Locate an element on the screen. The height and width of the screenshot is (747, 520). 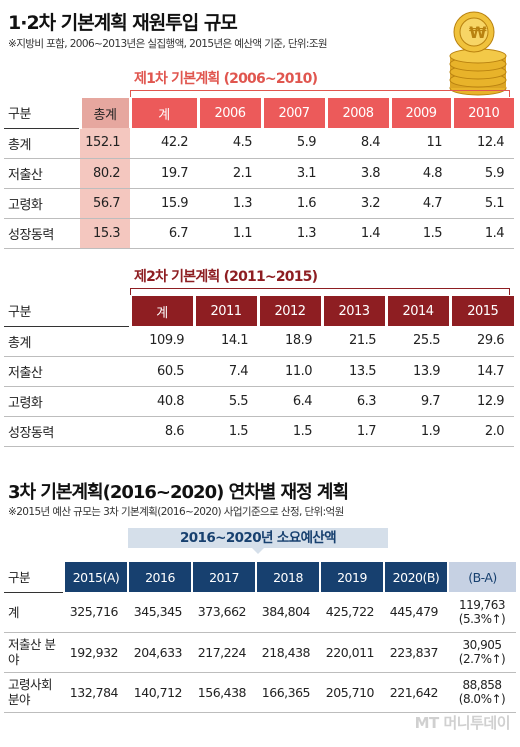
cell: 140,712 is located at coordinates (160, 692).